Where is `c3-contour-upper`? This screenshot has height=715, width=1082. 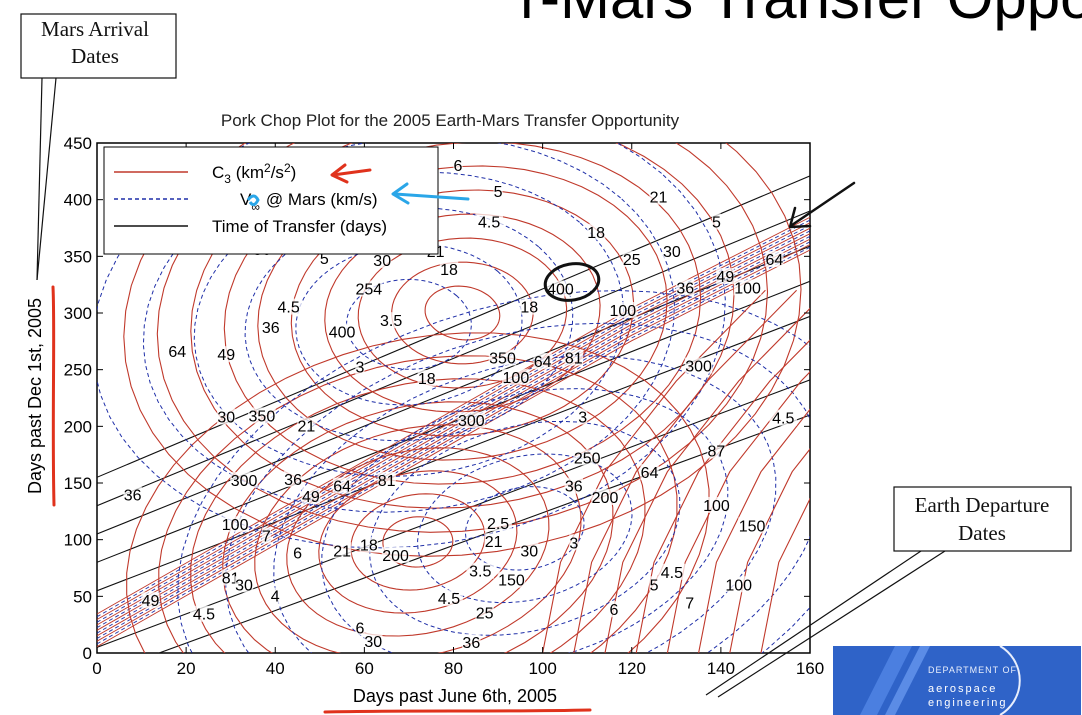
c3-contour-upper is located at coordinates (462, 313).